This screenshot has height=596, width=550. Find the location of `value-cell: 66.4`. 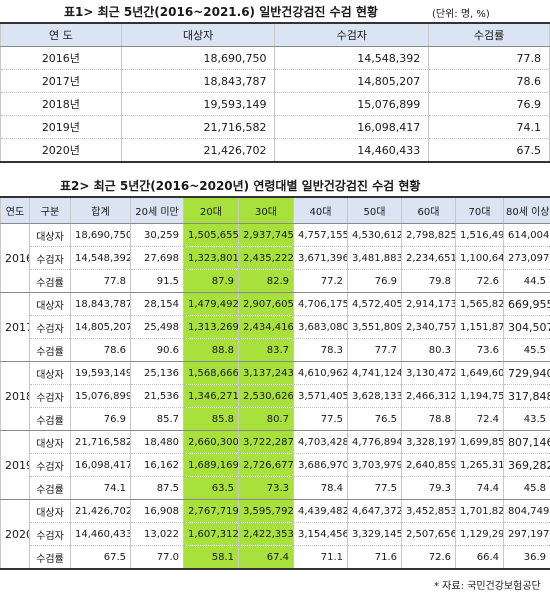

value-cell: 66.4 is located at coordinates (479, 557).